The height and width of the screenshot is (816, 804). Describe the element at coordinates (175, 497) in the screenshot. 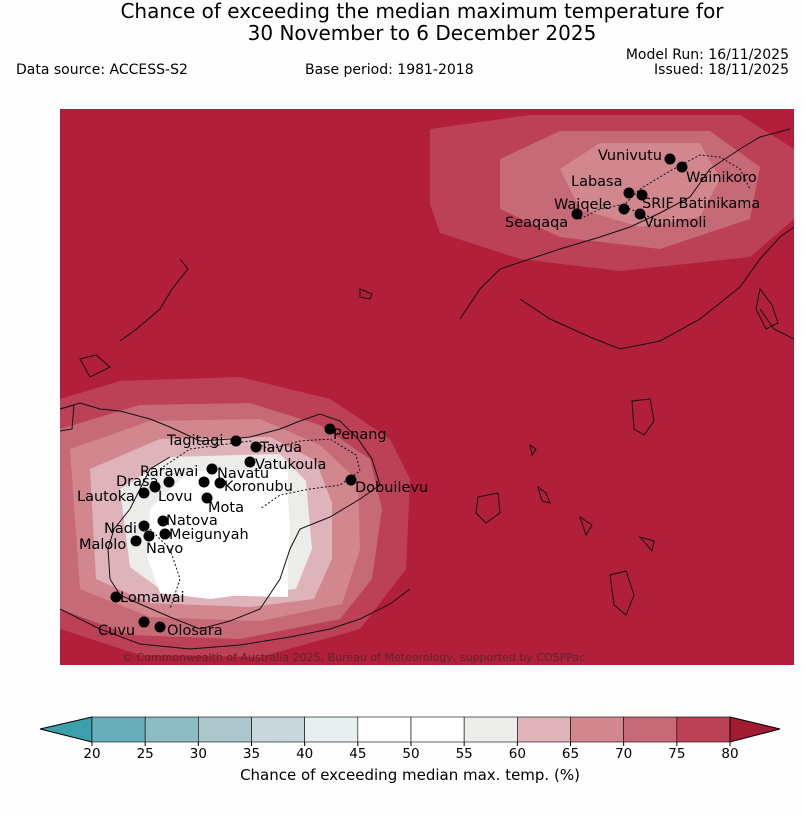

I see `label-lovu: Lovu` at that location.